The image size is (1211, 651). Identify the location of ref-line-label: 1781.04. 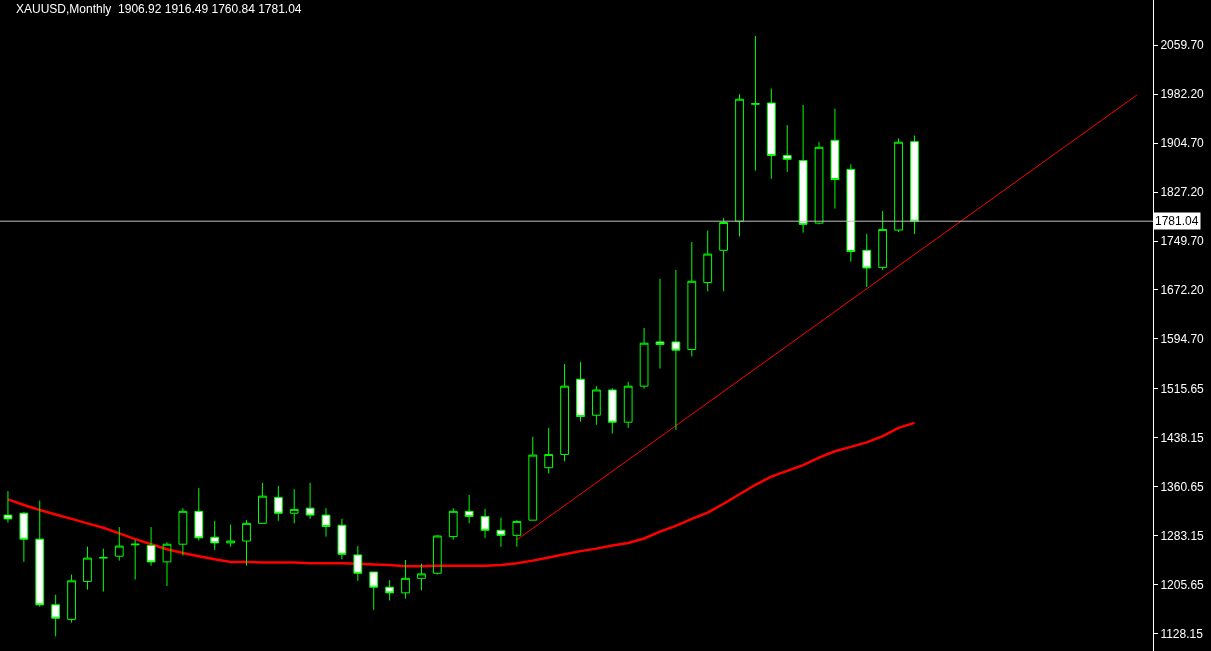
(1177, 221).